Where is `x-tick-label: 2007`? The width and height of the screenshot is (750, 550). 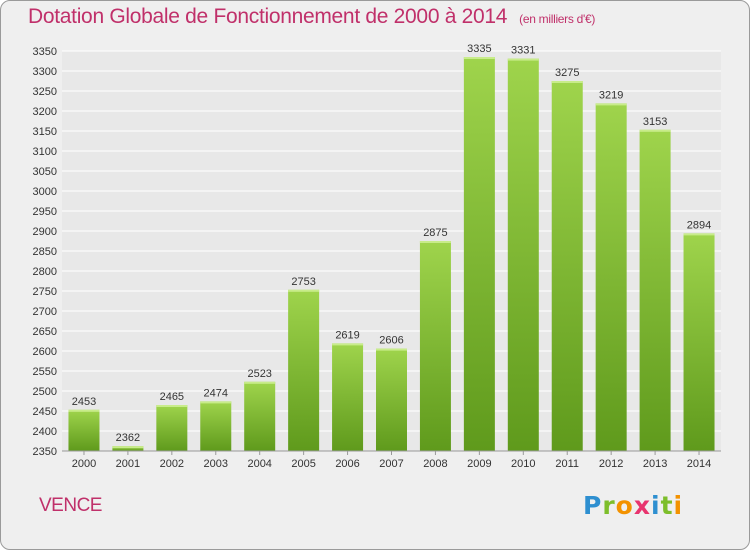 x-tick-label: 2007 is located at coordinates (391, 464).